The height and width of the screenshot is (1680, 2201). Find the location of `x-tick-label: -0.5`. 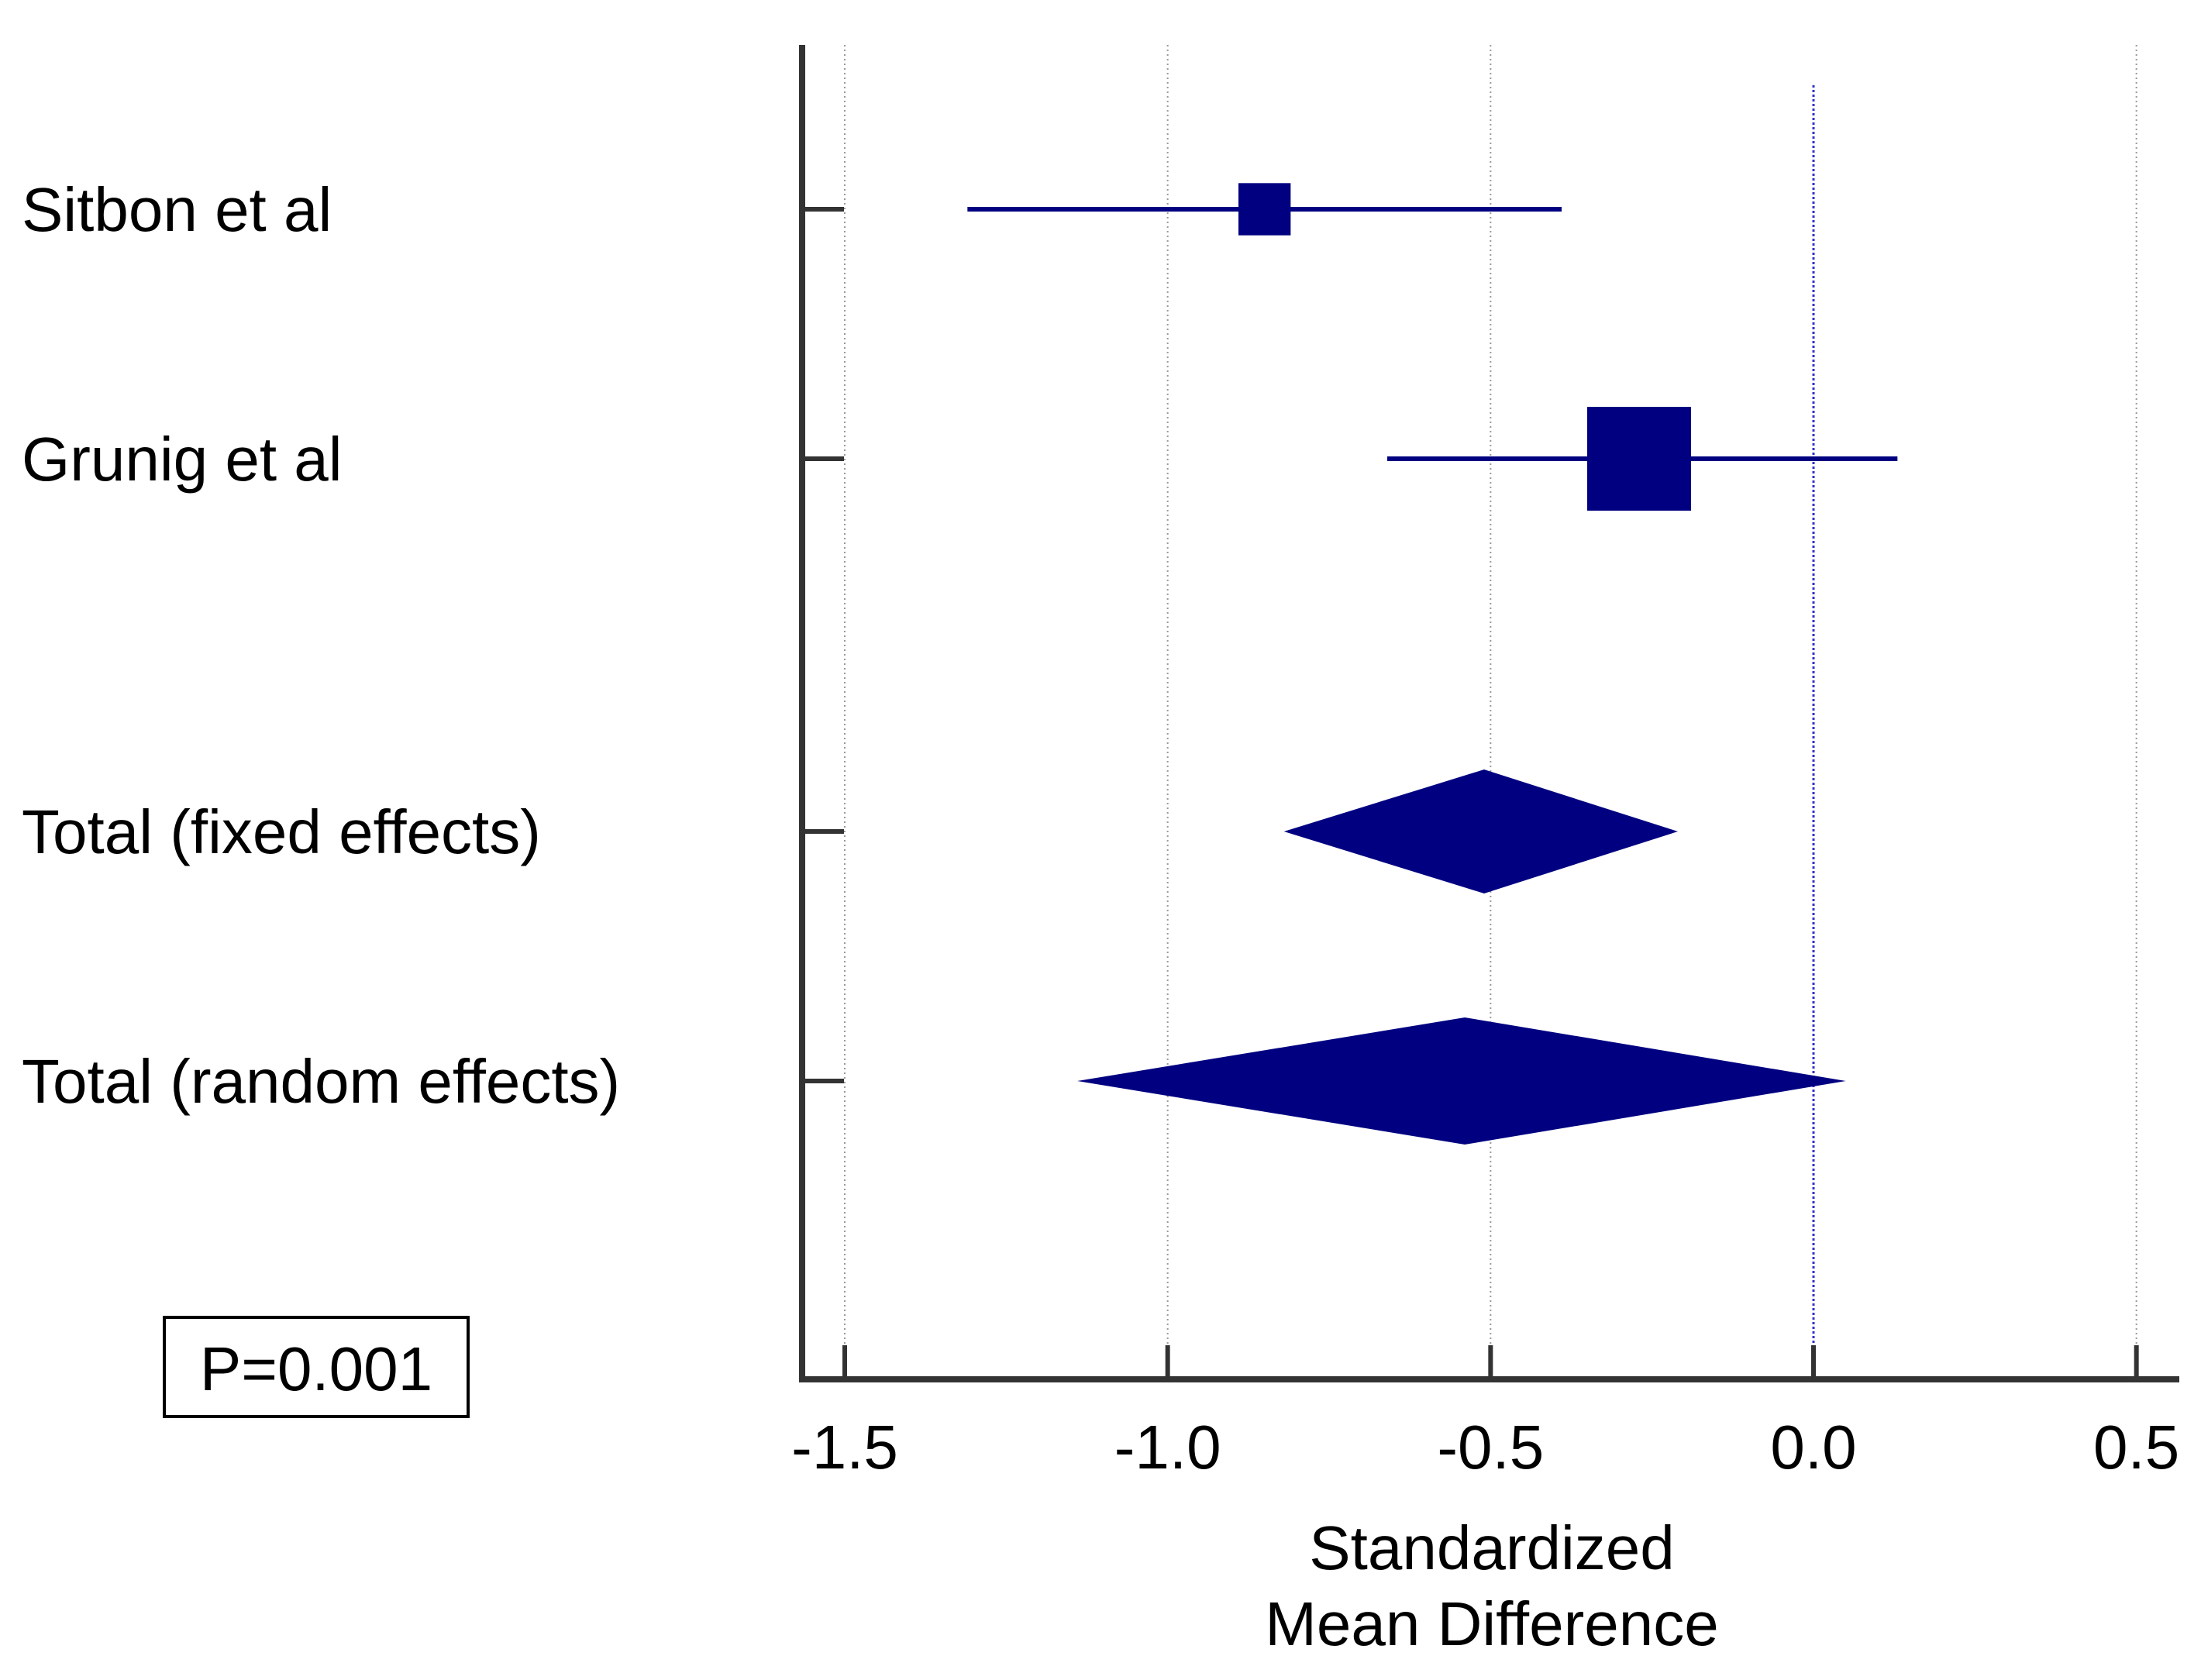

x-tick-label: -0.5 is located at coordinates (1490, 1448).